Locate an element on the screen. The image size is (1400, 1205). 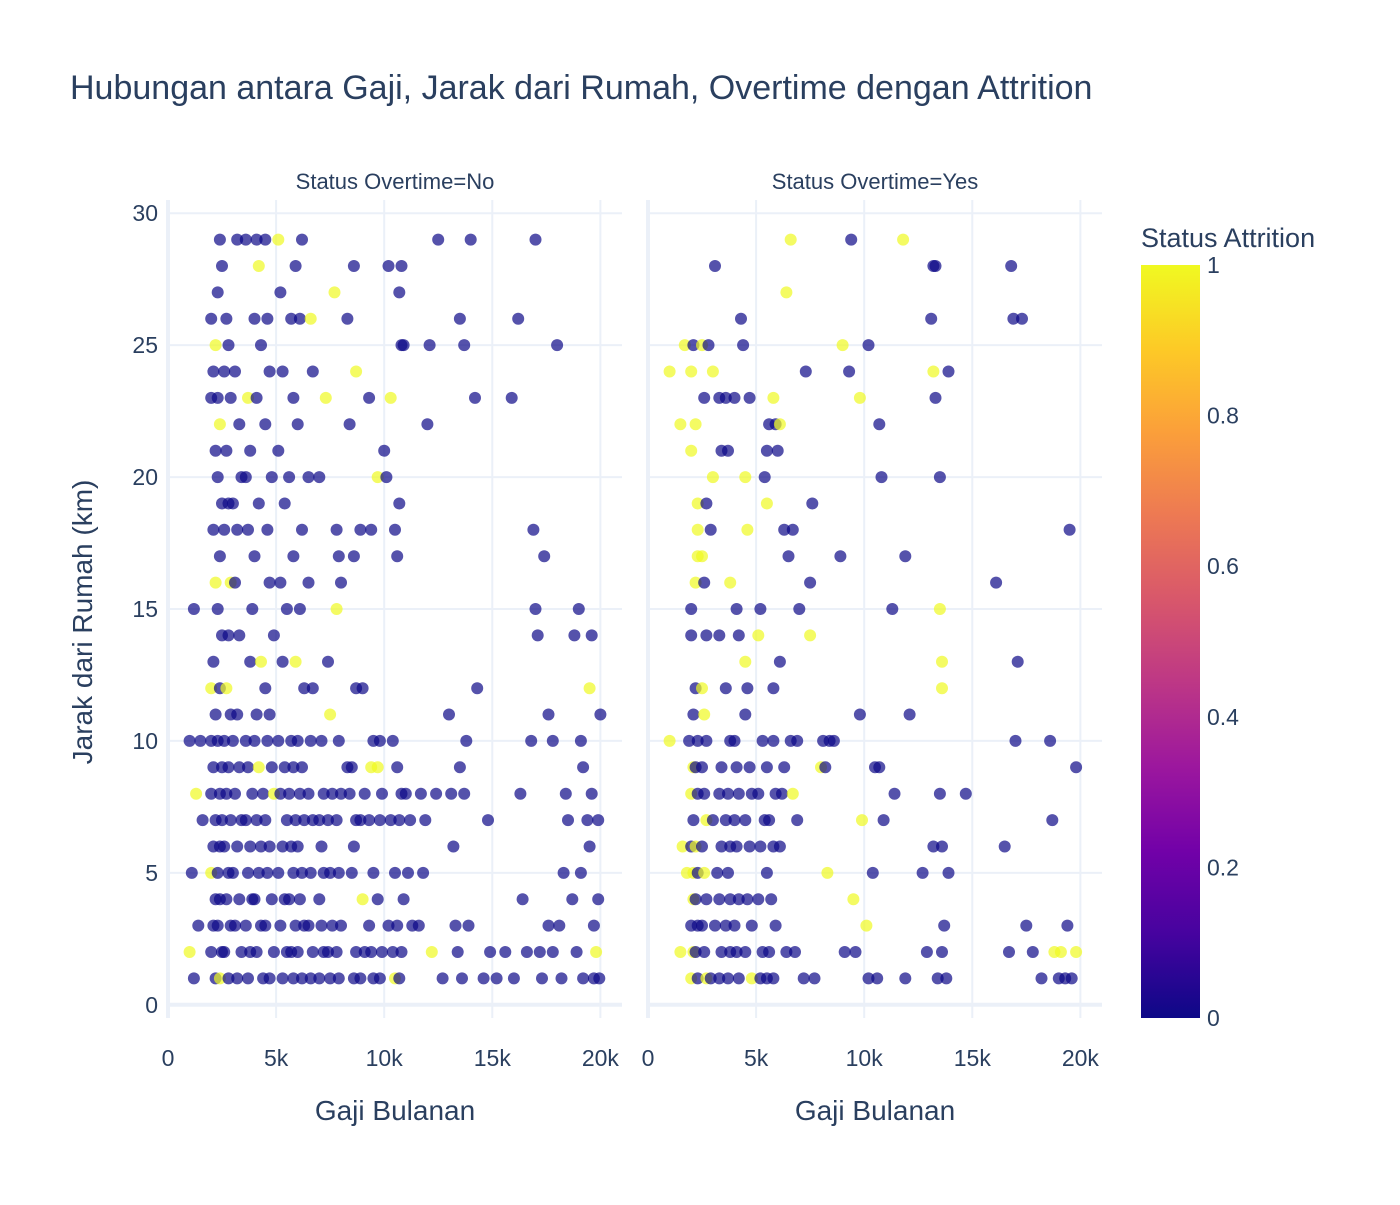
x-tick-label: 15k is located at coordinates (493, 1058).